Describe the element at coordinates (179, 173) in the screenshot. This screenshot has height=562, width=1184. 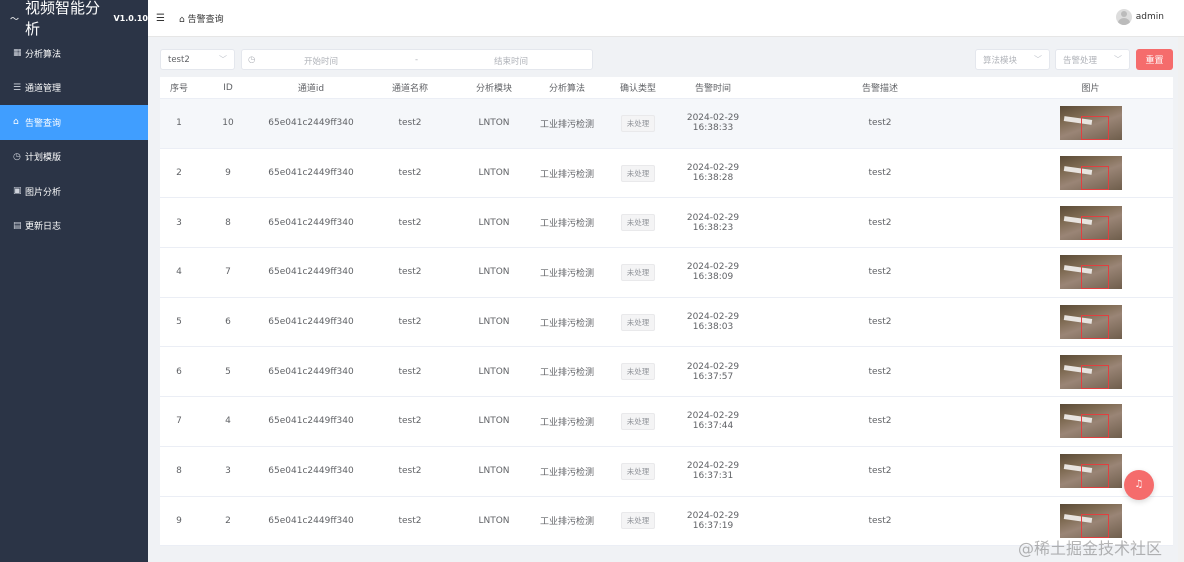
I see `cell-no: 2` at that location.